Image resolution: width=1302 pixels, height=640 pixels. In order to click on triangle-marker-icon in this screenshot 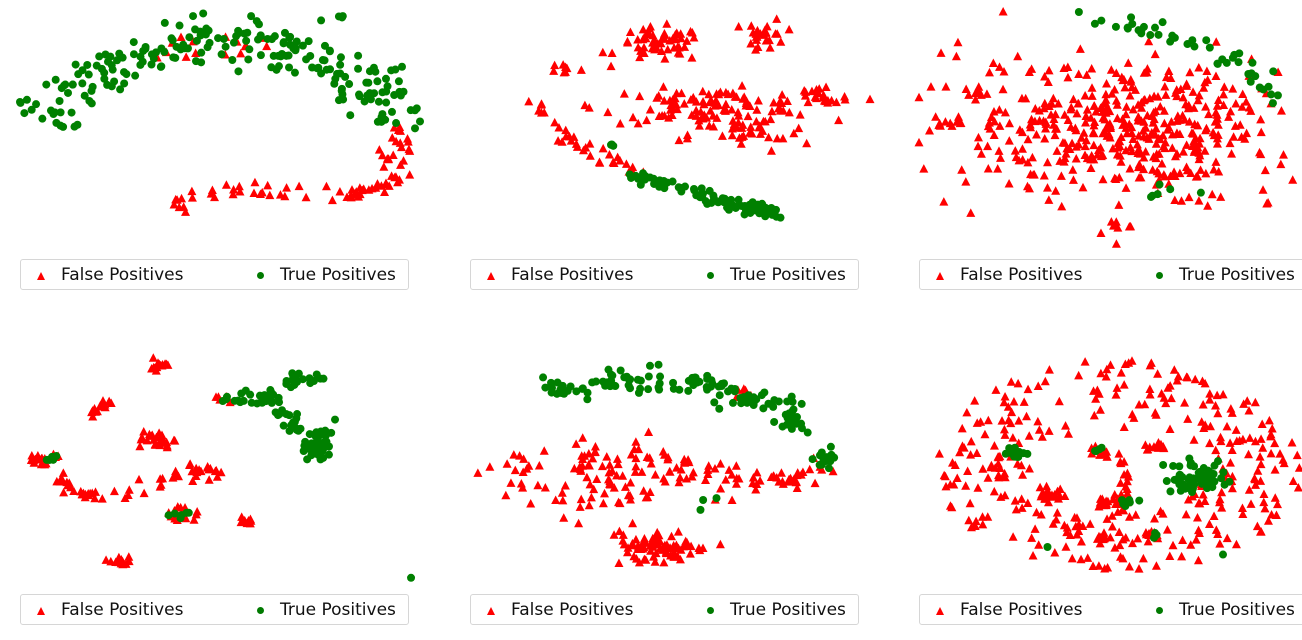, I will do `click(940, 276)`.